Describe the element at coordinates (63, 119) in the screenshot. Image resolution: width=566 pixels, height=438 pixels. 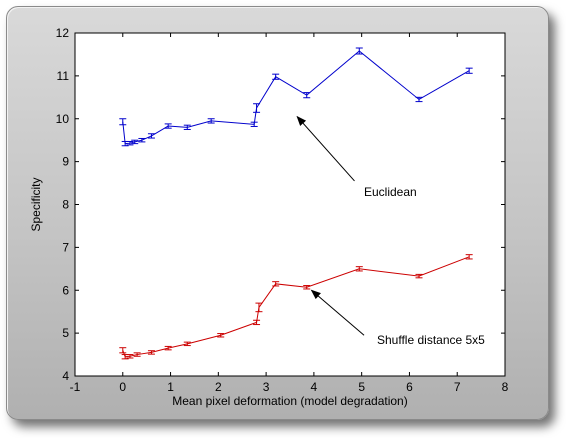
I see `y-tick-label: 10` at that location.